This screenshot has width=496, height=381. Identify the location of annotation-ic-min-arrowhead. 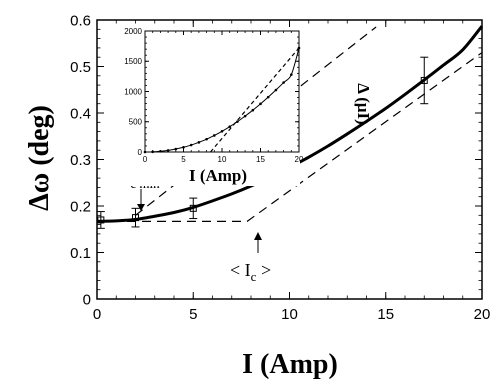
(141, 207).